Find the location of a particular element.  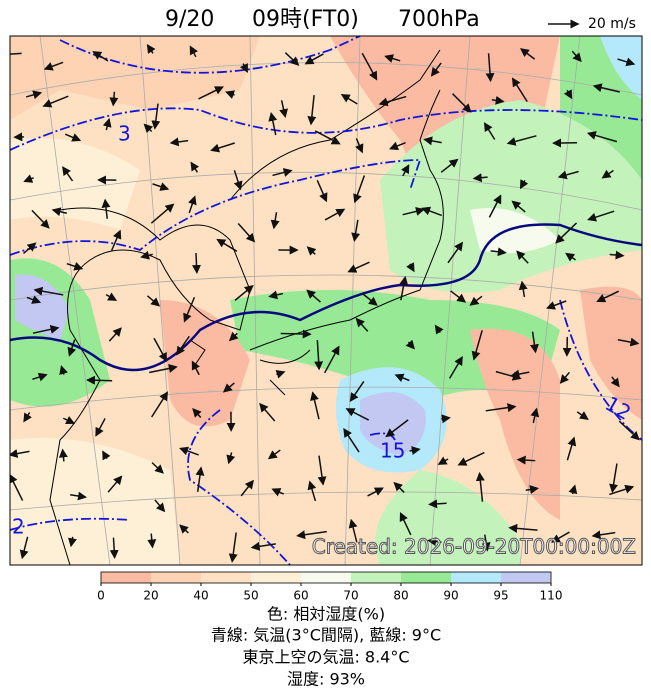

colorbar-tick-label: 110 is located at coordinates (551, 596).